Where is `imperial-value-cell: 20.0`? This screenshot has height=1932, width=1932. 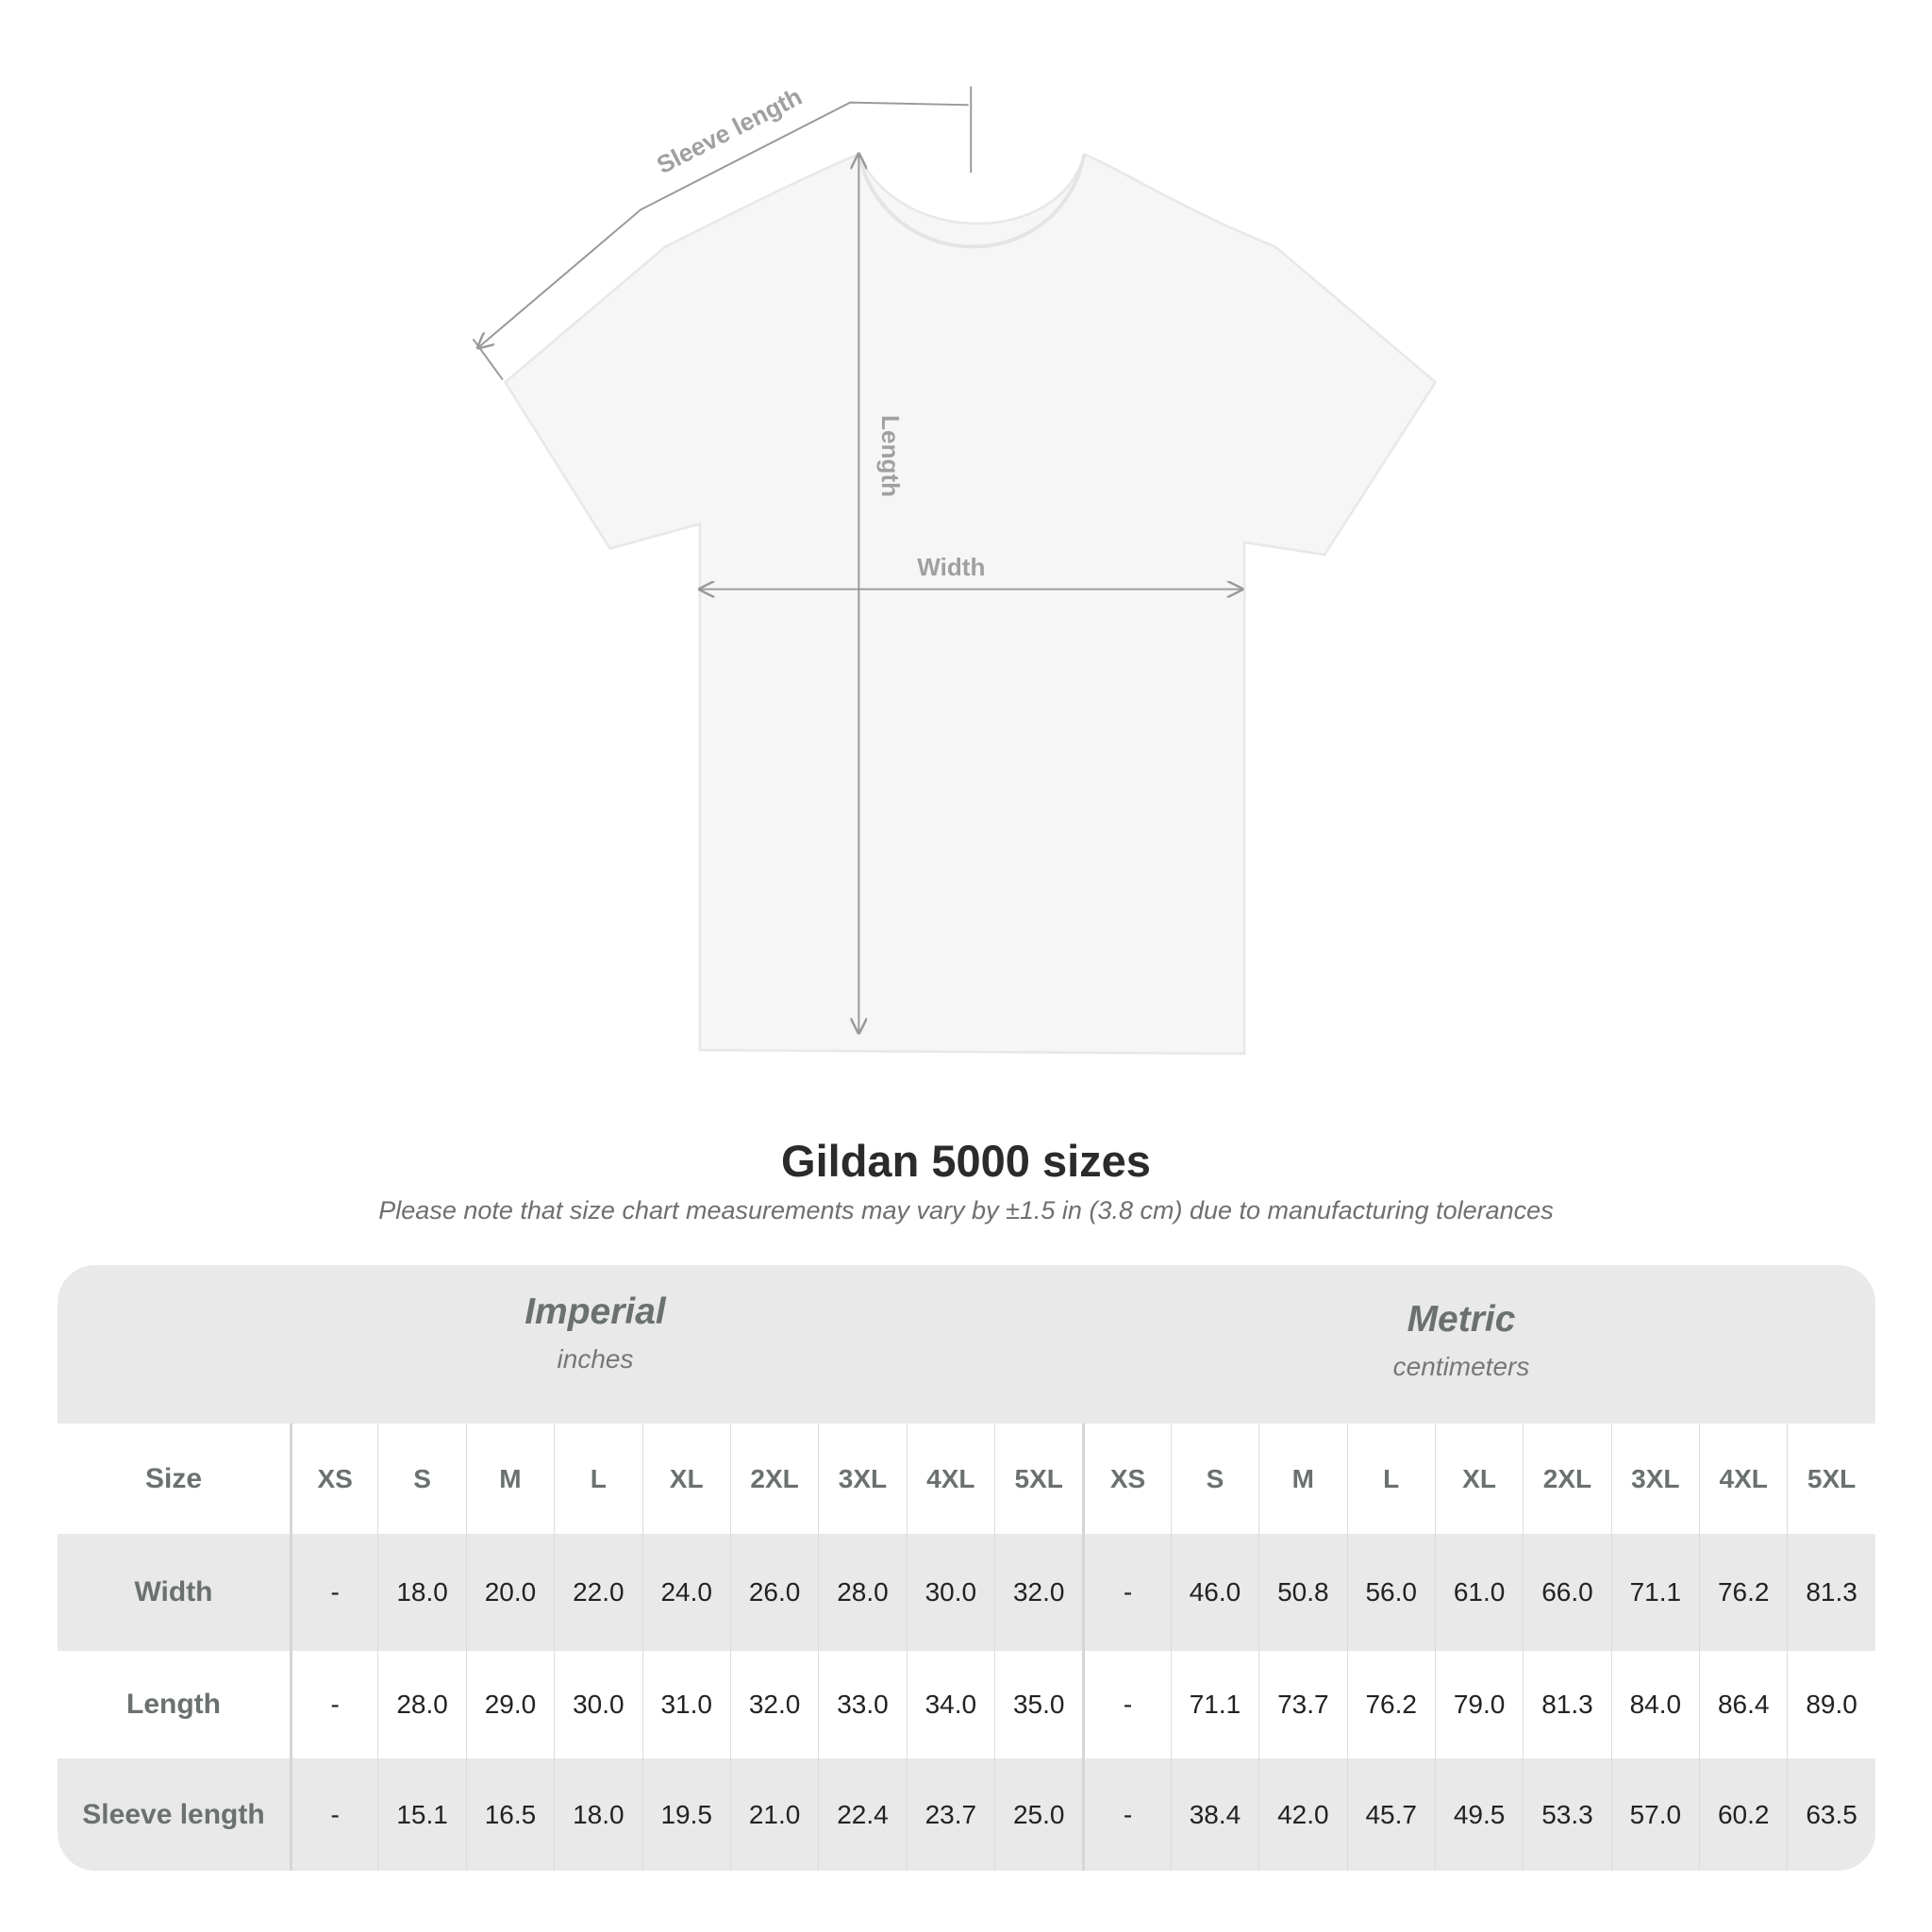
imperial-value-cell: 20.0 is located at coordinates (510, 1593).